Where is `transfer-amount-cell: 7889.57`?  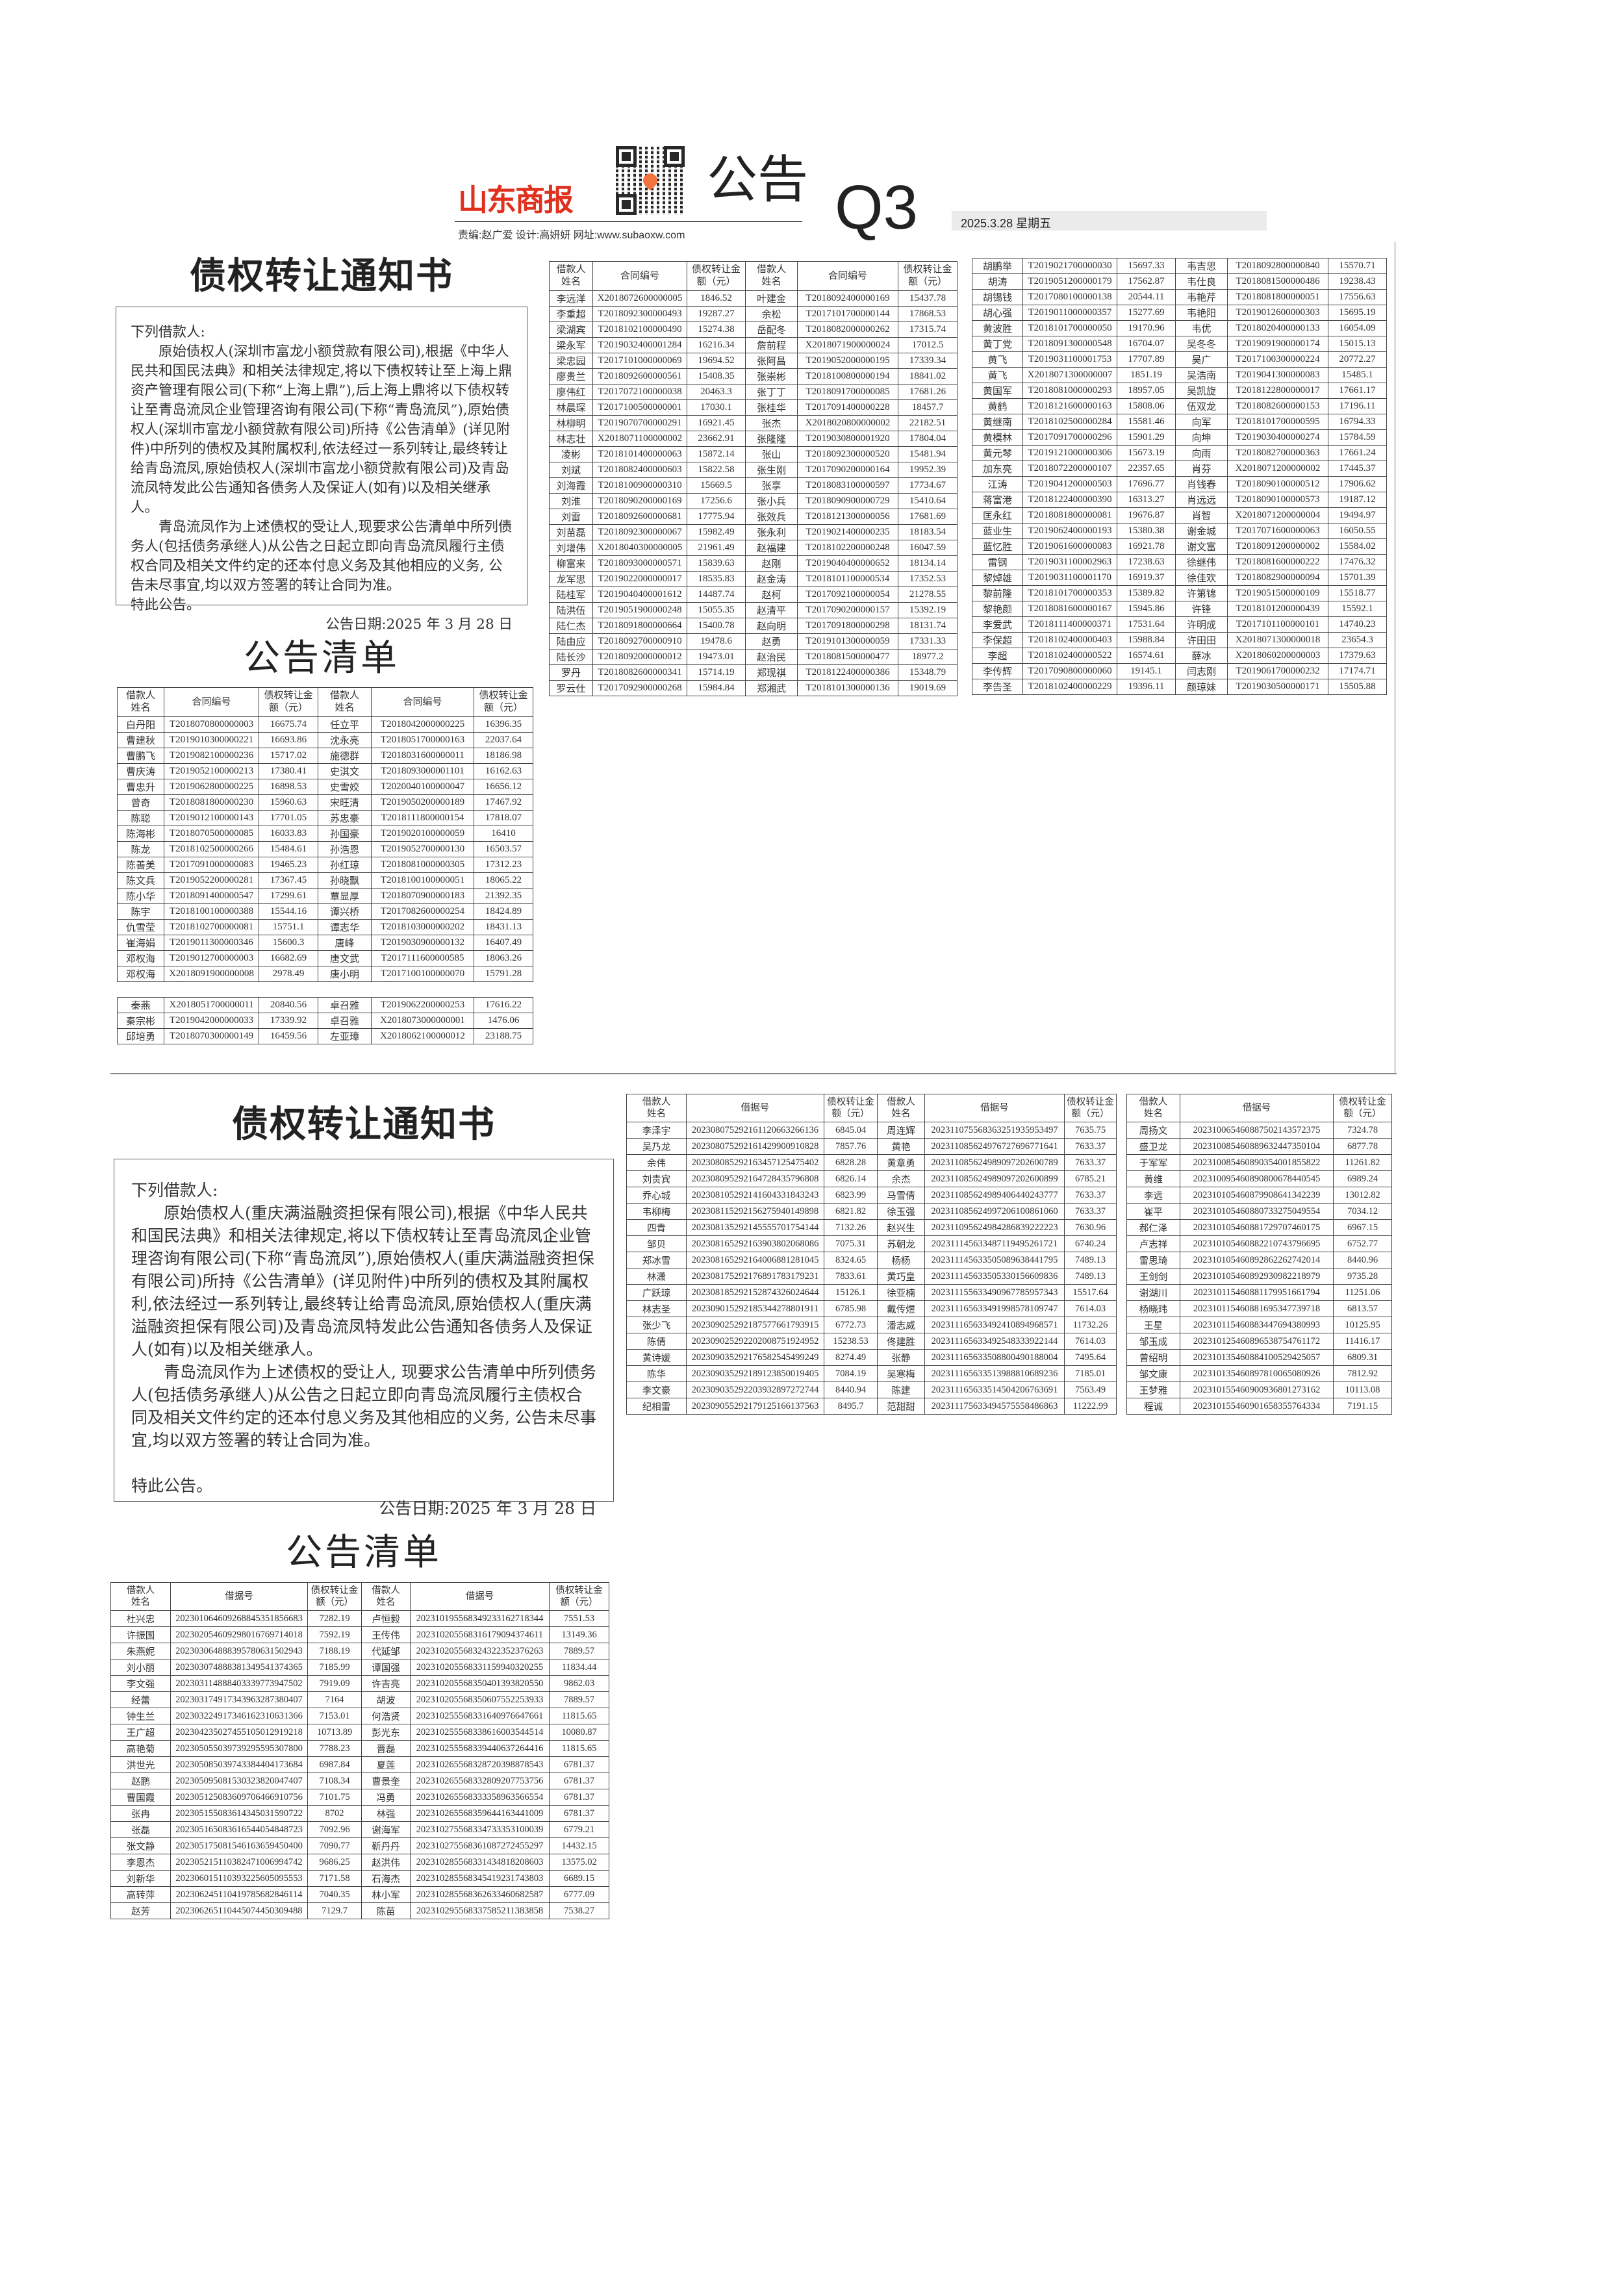
transfer-amount-cell: 7889.57 is located at coordinates (579, 1699).